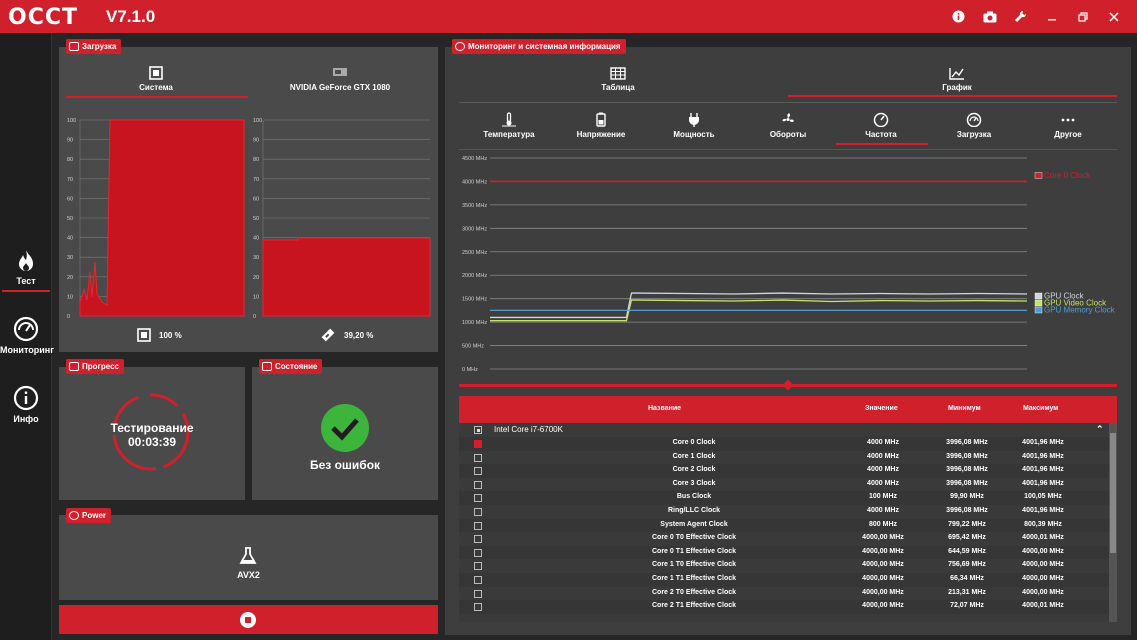 The image size is (1137, 640). I want to click on close-icon, so click(1113, 16).